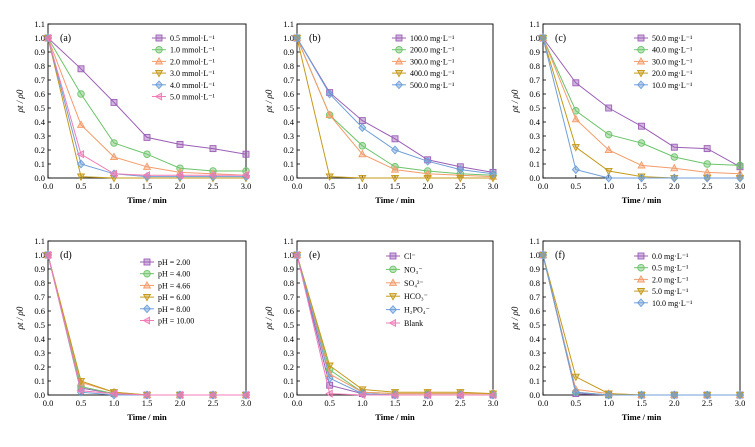 This screenshot has width=755, height=447. Describe the element at coordinates (174, 274) in the screenshot. I see `legend-label: pH = 4.00` at that location.